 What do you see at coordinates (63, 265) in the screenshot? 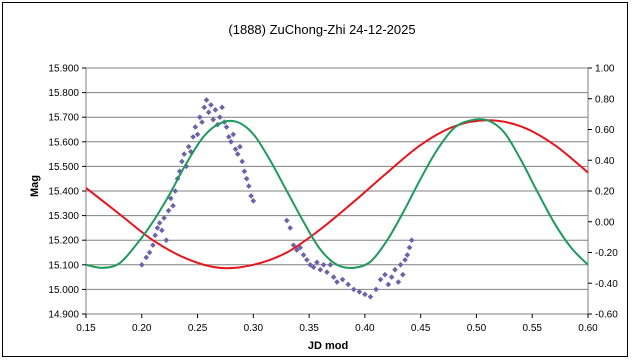
I see `y-tick-label: 15.100` at bounding box center [63, 265].